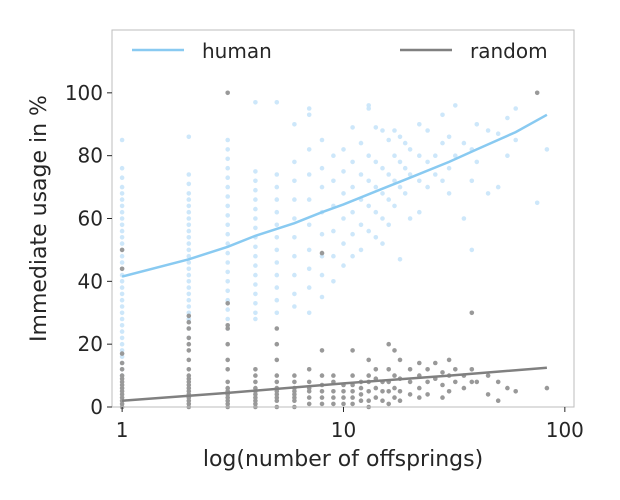 The image size is (620, 500). What do you see at coordinates (509, 51) in the screenshot?
I see `legend-label-random: random` at bounding box center [509, 51].